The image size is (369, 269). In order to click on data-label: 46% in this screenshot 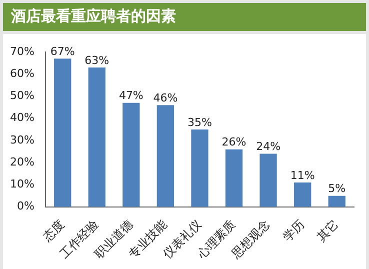, I will do `click(165, 97)`.